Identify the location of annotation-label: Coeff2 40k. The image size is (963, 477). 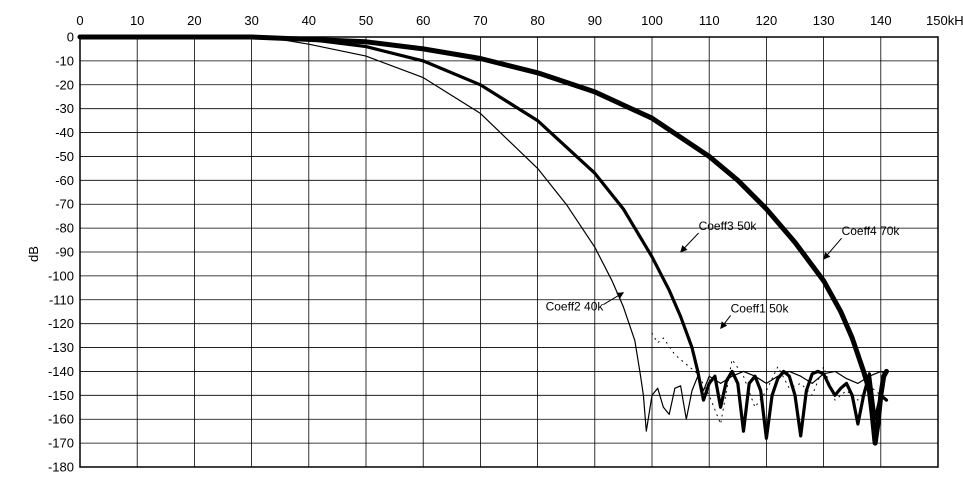
(575, 307).